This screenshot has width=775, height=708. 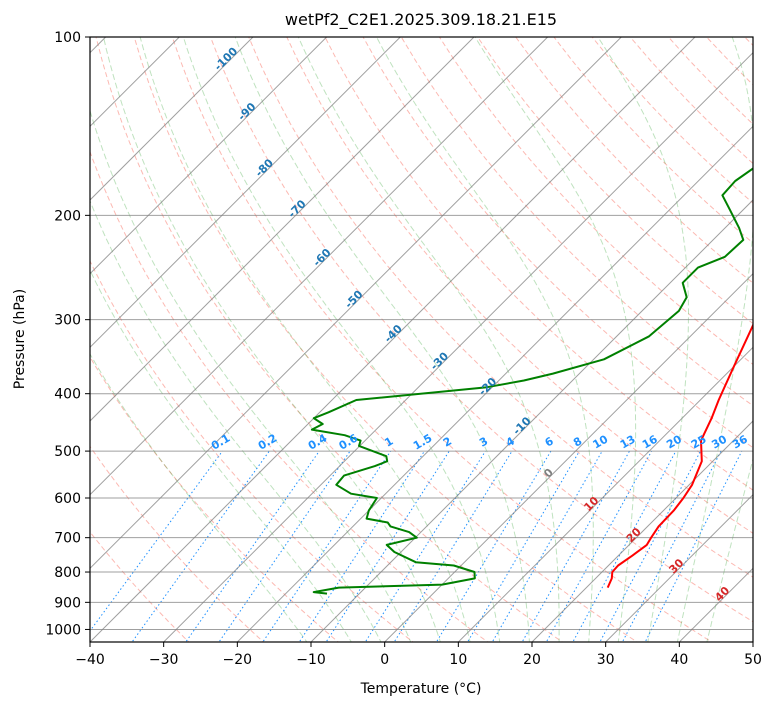 What do you see at coordinates (421, 689) in the screenshot?
I see `x-axis-label: Temperature (°C)` at bounding box center [421, 689].